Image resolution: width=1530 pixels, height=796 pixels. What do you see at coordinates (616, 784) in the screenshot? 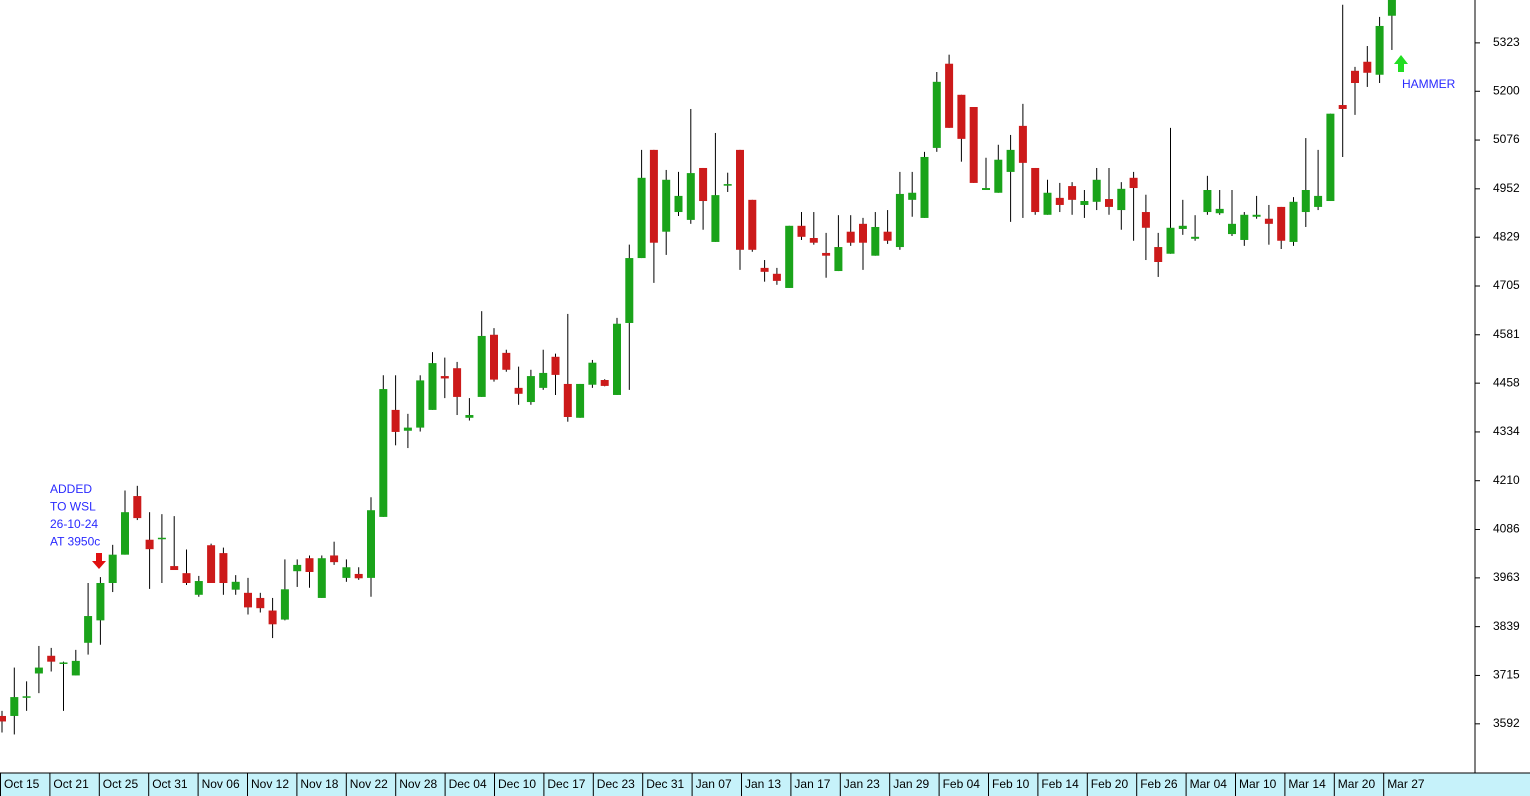
I see `x-tick-label: Dec 23` at bounding box center [616, 784].